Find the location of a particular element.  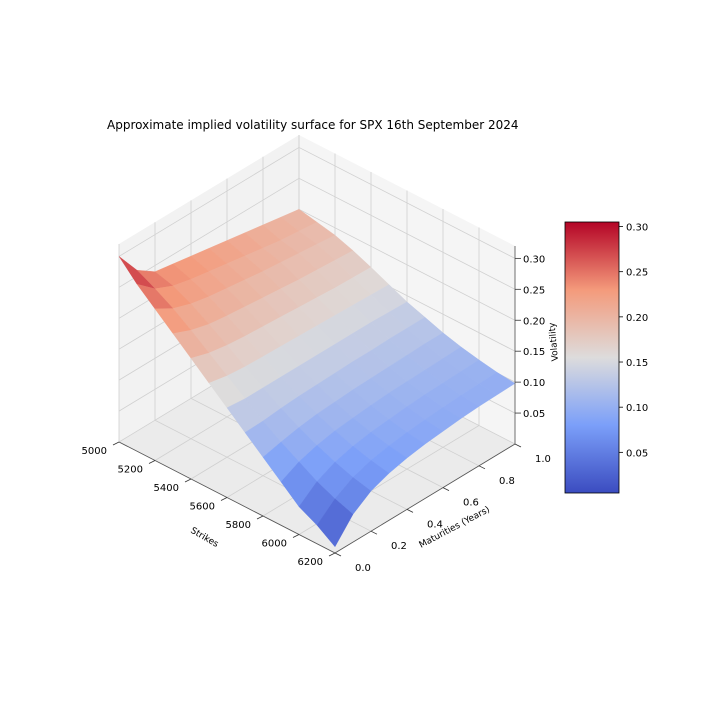

z-tick-label: 0.25 is located at coordinates (534, 290).